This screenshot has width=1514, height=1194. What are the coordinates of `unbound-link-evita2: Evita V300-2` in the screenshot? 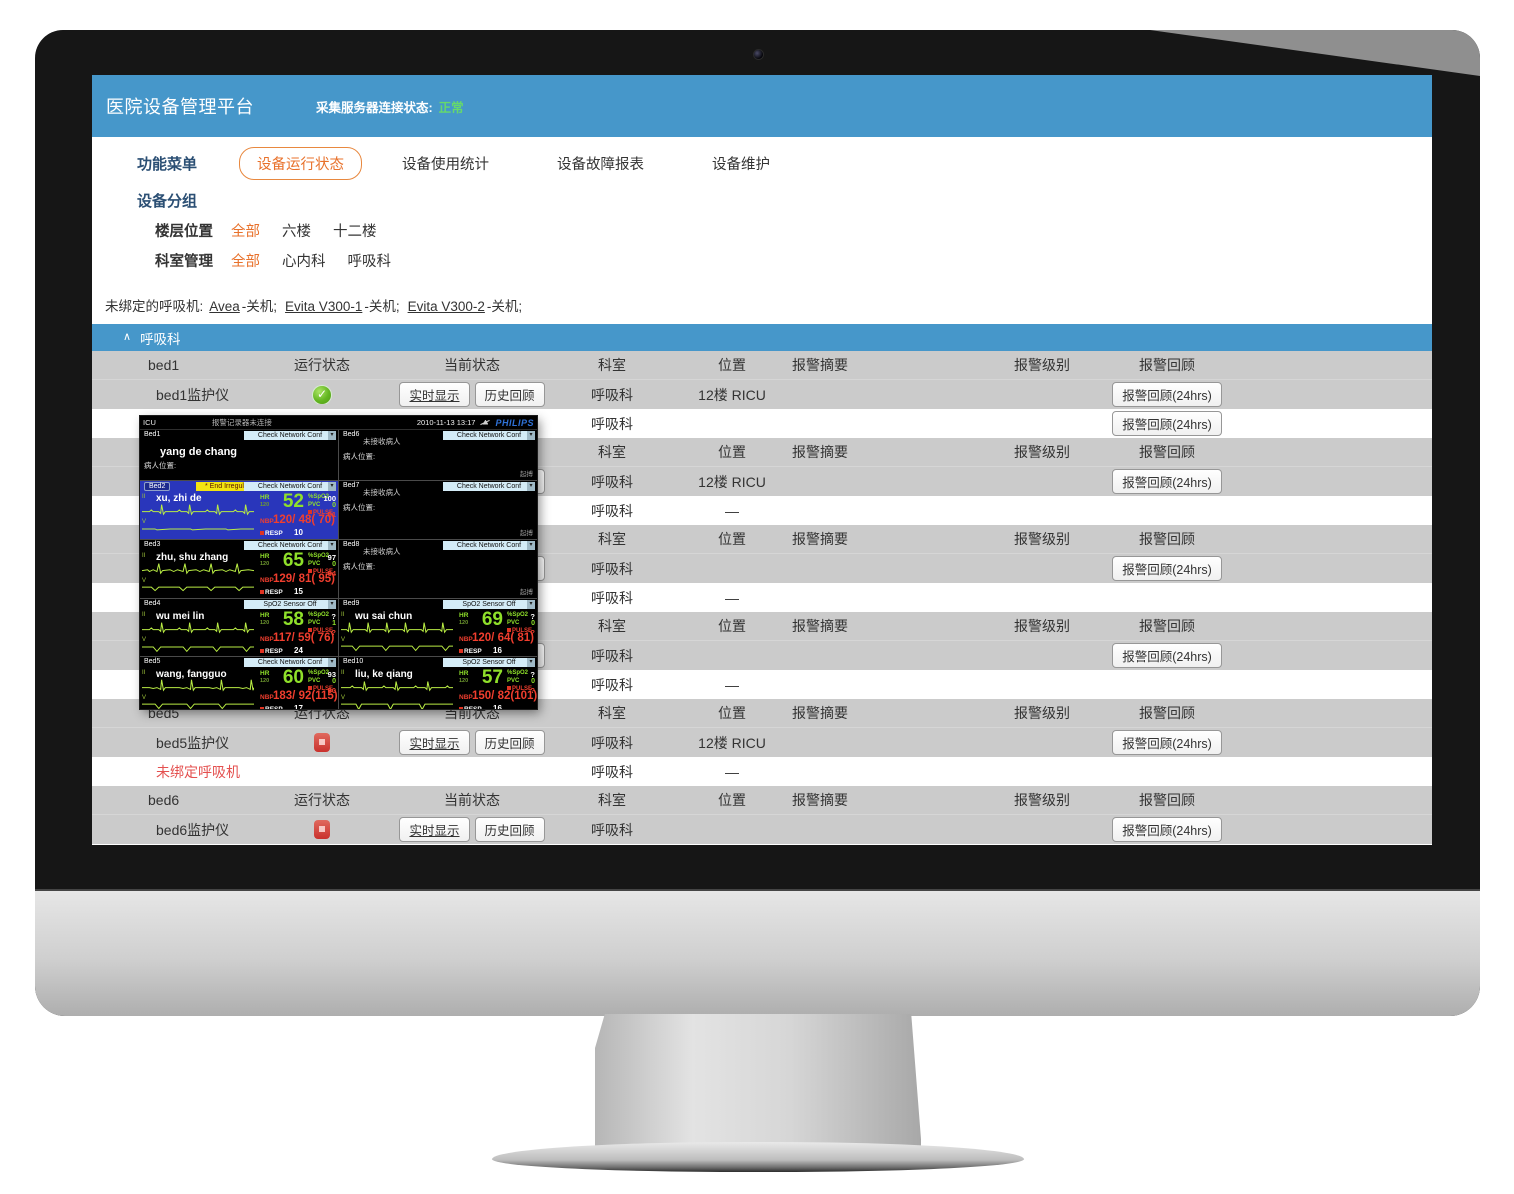 It's located at (446, 306).